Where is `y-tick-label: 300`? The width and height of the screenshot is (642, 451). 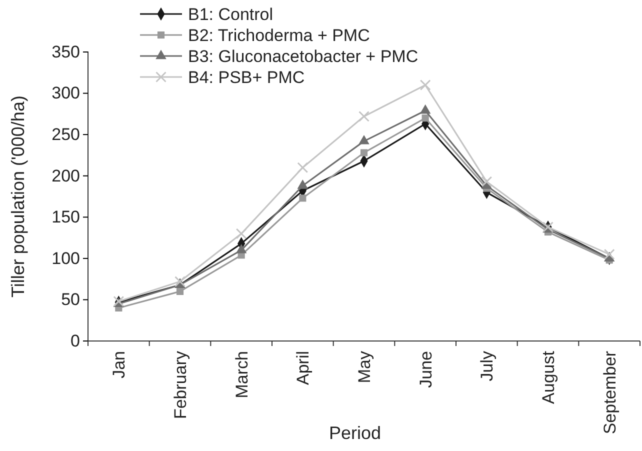 y-tick-label: 300 is located at coordinates (66, 93).